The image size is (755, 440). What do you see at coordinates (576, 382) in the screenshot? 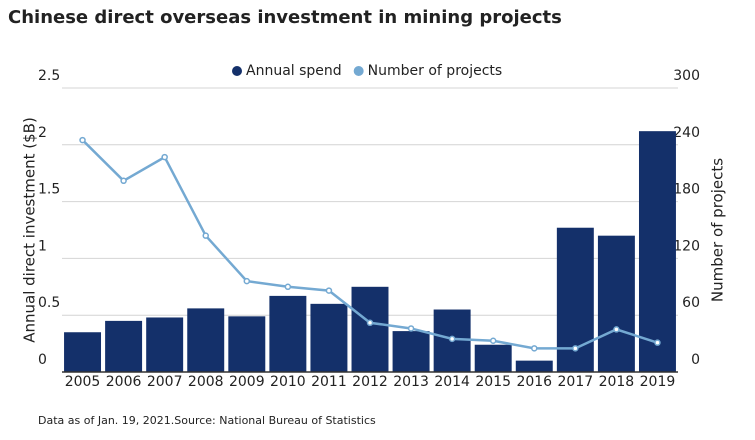
I see `x-tick-label: 2017` at bounding box center [576, 382].